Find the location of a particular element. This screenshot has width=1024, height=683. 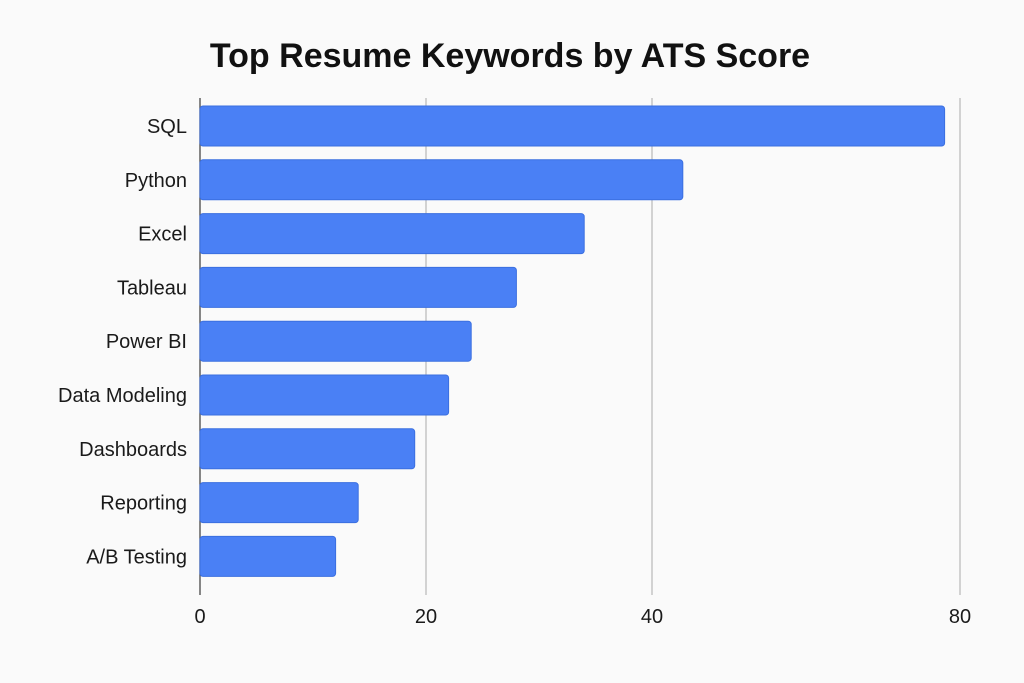

x-tick-labels: 0 20 40 80 is located at coordinates (582, 617).